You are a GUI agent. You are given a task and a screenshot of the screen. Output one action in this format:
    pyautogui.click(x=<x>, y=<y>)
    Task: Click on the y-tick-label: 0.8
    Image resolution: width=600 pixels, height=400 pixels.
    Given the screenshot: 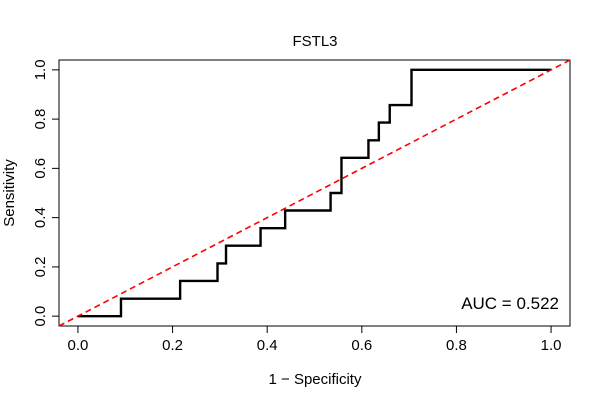 What is the action you would take?
    pyautogui.click(x=40, y=119)
    